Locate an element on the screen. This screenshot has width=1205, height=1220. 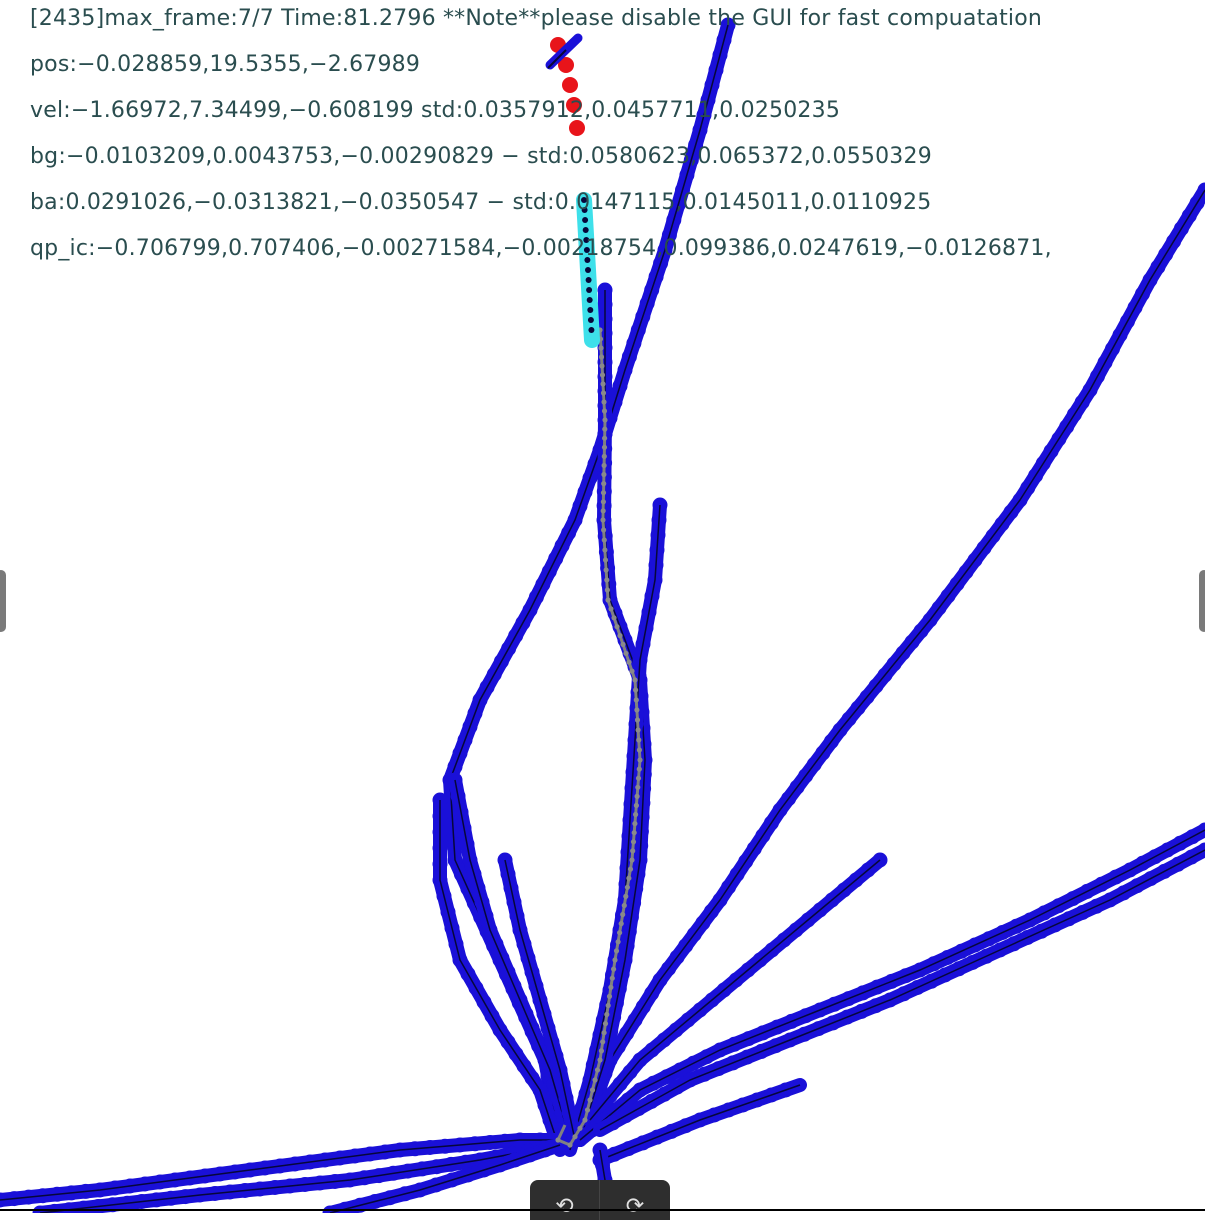
view-toolbar: ⟲ ⟳ is located at coordinates (600, 1200).